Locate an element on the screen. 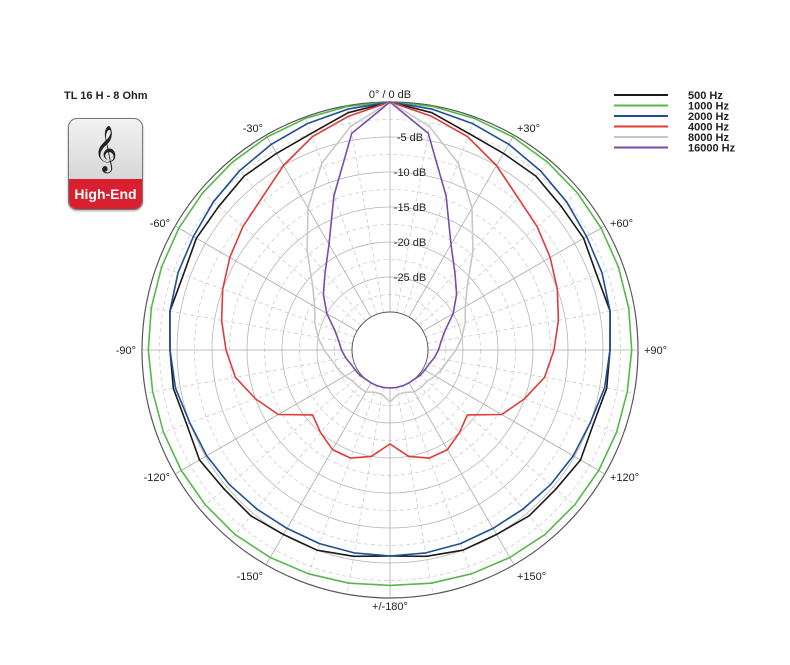 The image size is (790, 665). legend-label: 4000 Hz is located at coordinates (708, 128).